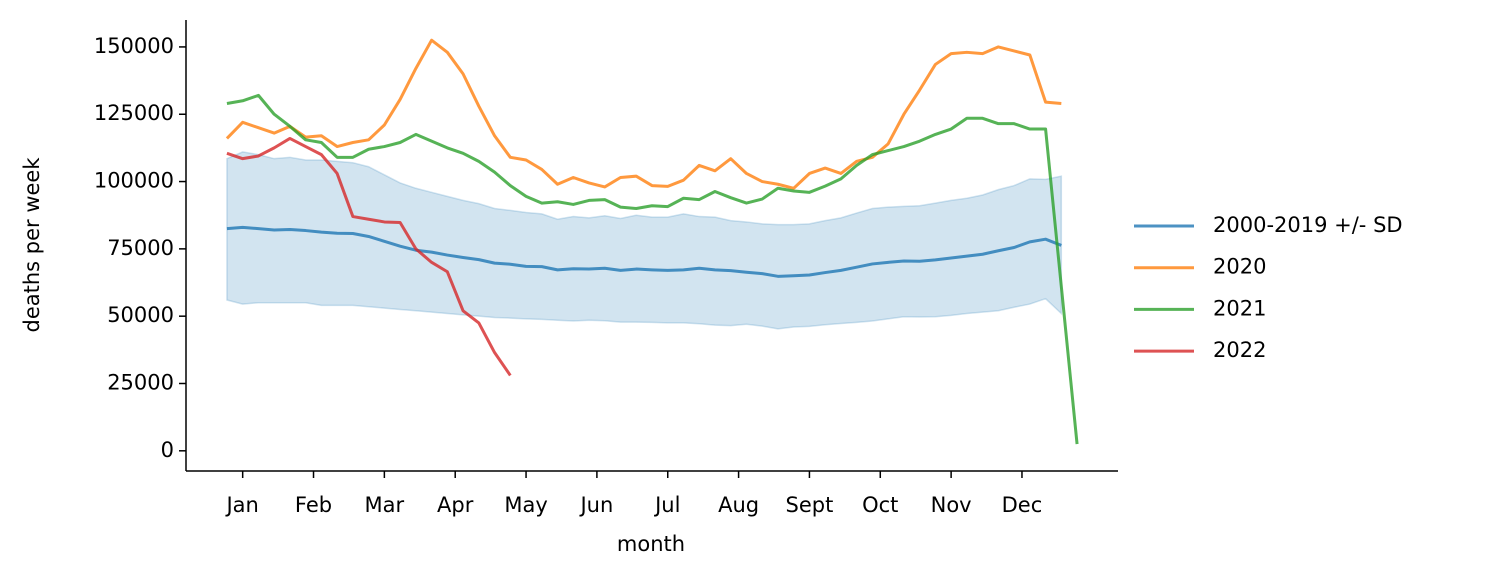 This screenshot has width=1489, height=580. I want to click on x-tick-label: Jan, so click(241, 505).